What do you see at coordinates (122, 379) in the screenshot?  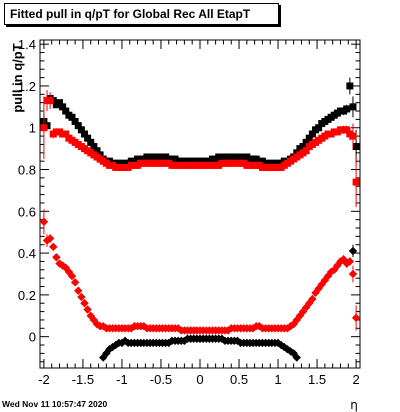 I see `x-tick-label: -1` at bounding box center [122, 379].